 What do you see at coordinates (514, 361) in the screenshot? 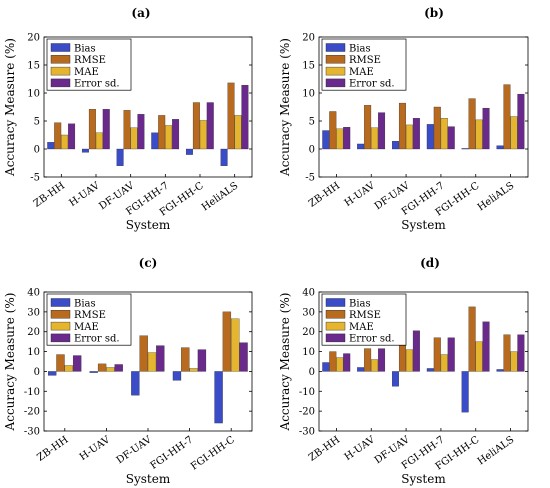
I see `bar-mae-helials` at bounding box center [514, 361].